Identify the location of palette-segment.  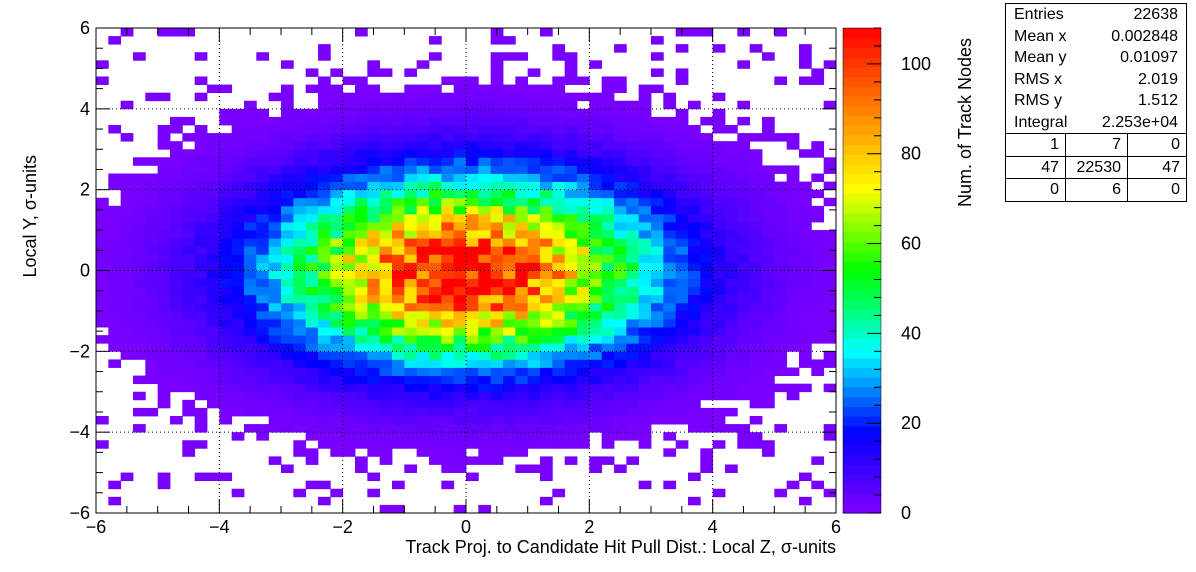
(862, 72).